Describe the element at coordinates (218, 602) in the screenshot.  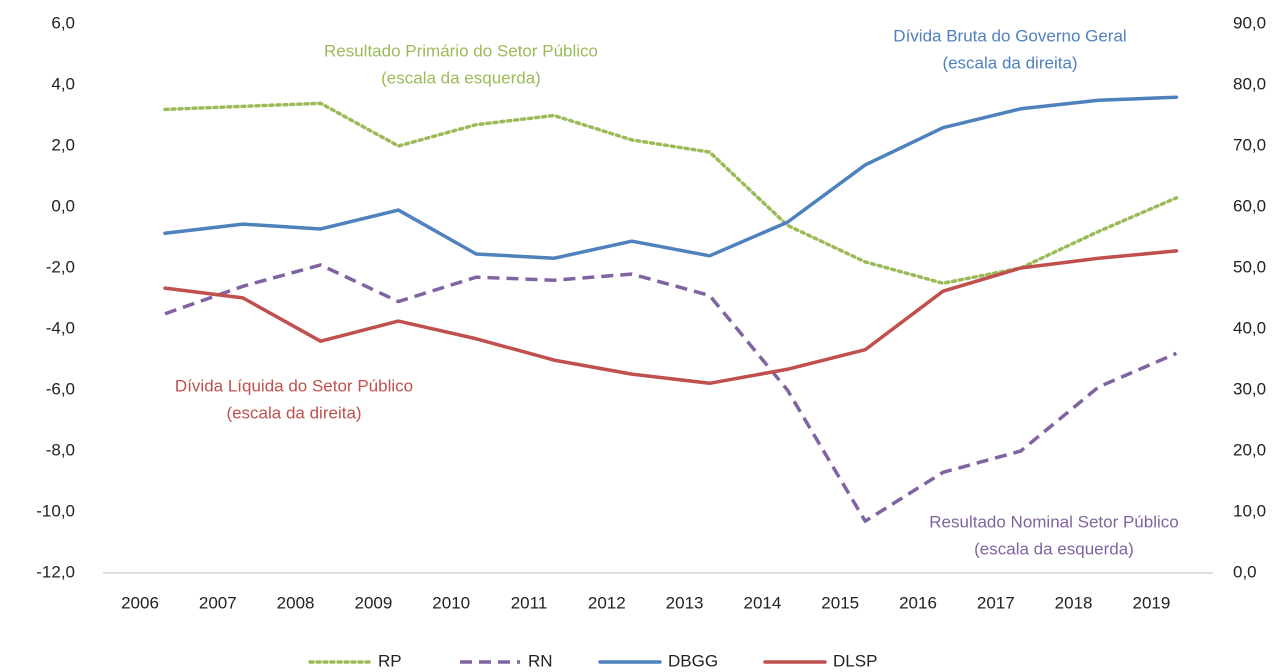
I see `x-tick-label: 2007` at that location.